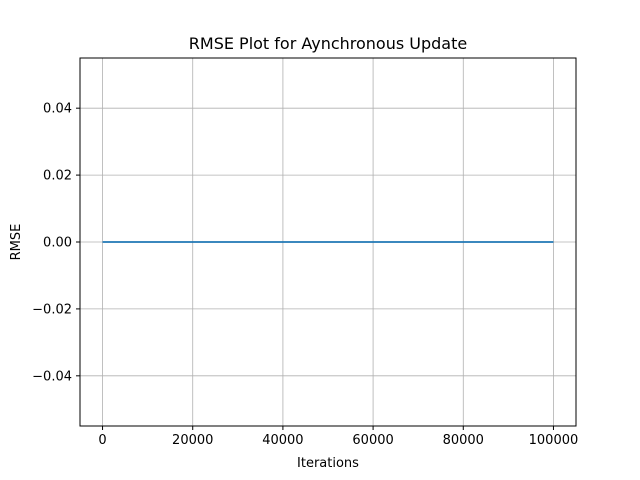 The image size is (640, 480). What do you see at coordinates (328, 43) in the screenshot?
I see `chart-title: RMSE Plot for Aynchronous Update` at bounding box center [328, 43].